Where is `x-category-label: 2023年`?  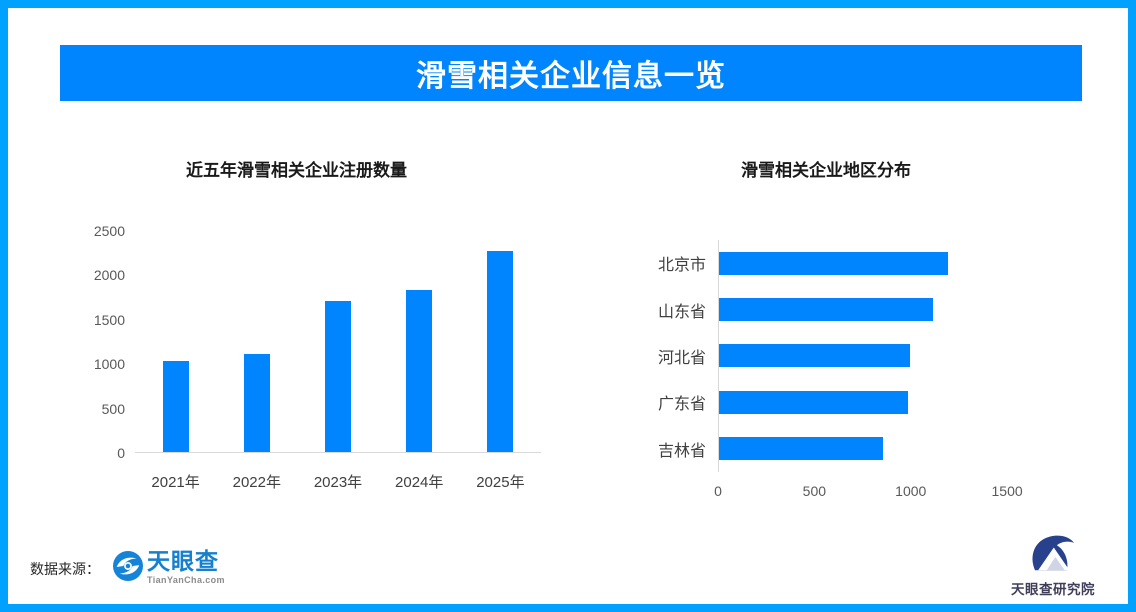 x-category-label: 2023年 is located at coordinates (338, 482).